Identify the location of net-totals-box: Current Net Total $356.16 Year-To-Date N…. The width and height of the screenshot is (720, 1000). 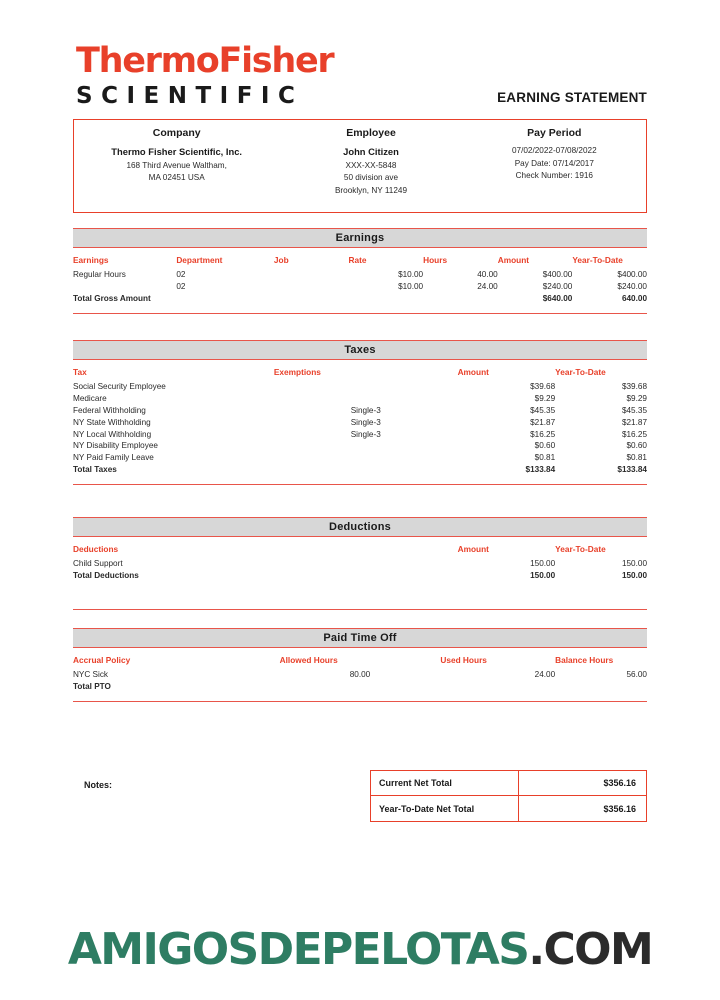
(508, 796).